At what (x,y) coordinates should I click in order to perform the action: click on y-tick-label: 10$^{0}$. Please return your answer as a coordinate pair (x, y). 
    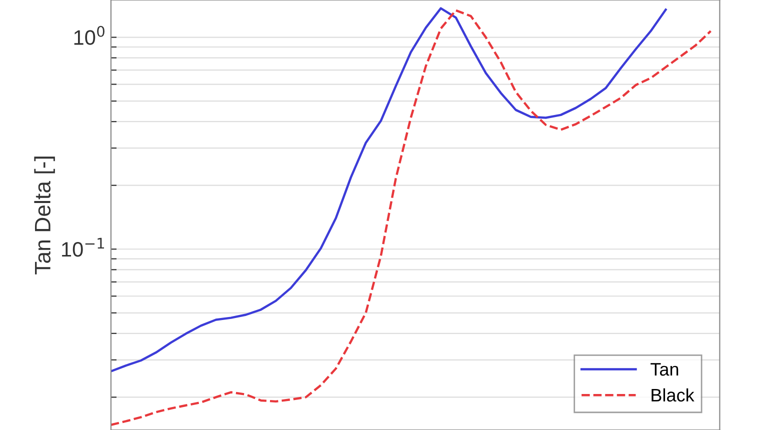
    Looking at the image, I should click on (89, 35).